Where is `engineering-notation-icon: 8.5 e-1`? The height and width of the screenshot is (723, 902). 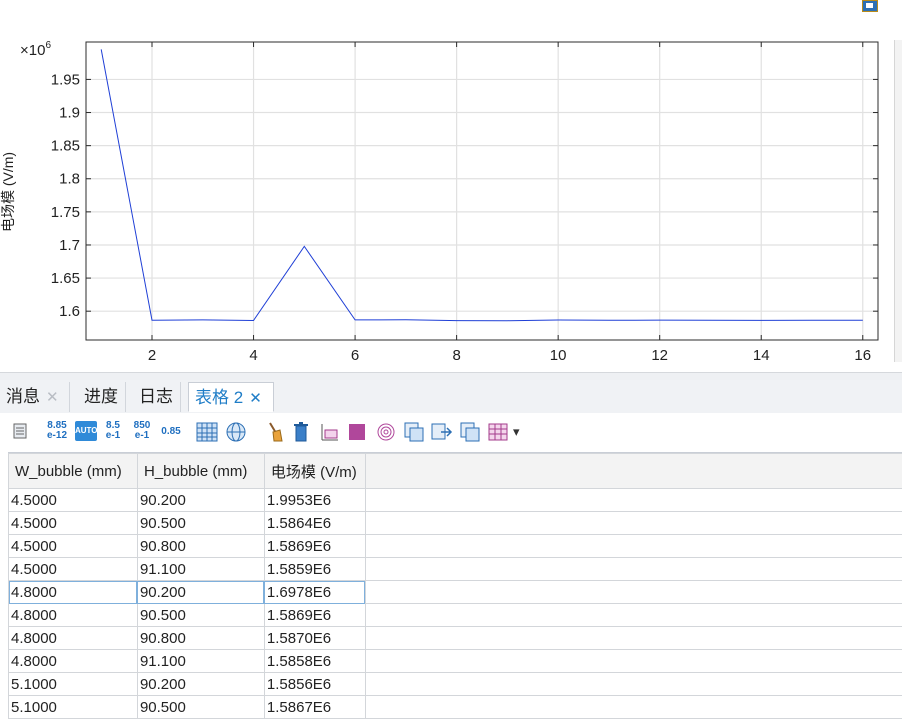 engineering-notation-icon: 8.5 e-1 is located at coordinates (113, 432).